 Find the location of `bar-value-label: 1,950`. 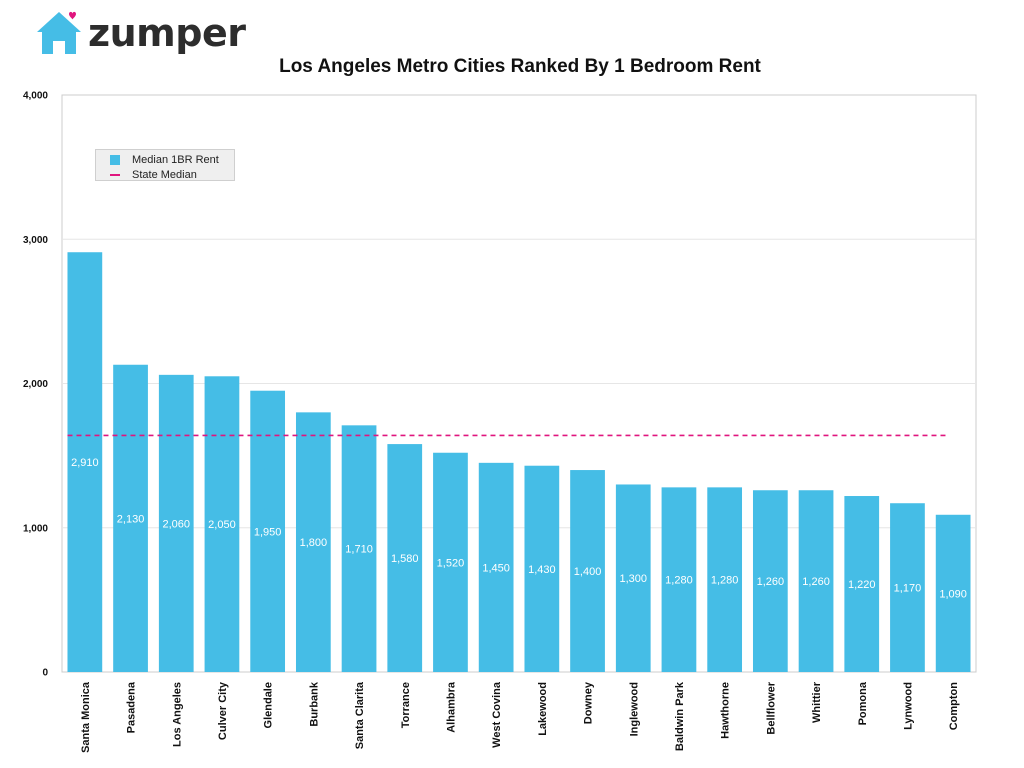

bar-value-label: 1,950 is located at coordinates (268, 532).